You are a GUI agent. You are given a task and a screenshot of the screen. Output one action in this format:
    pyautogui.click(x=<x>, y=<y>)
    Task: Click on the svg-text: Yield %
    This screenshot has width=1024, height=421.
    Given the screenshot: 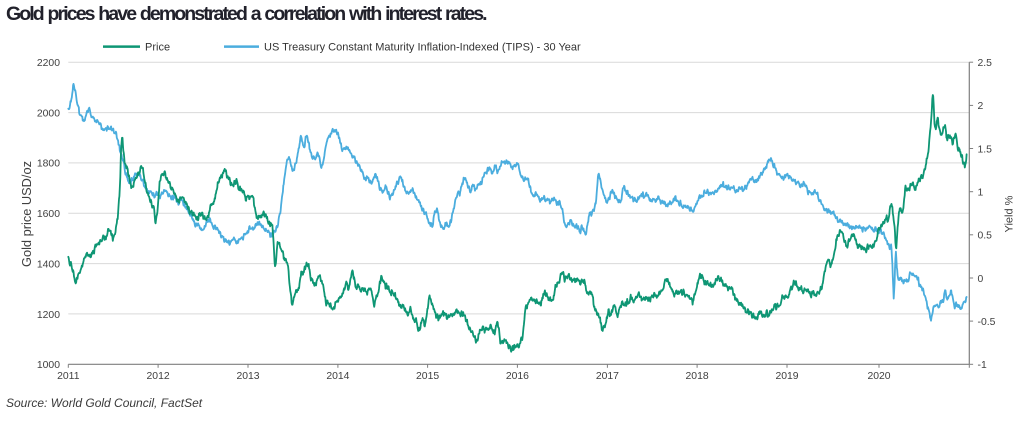 What is the action you would take?
    pyautogui.click(x=1010, y=213)
    